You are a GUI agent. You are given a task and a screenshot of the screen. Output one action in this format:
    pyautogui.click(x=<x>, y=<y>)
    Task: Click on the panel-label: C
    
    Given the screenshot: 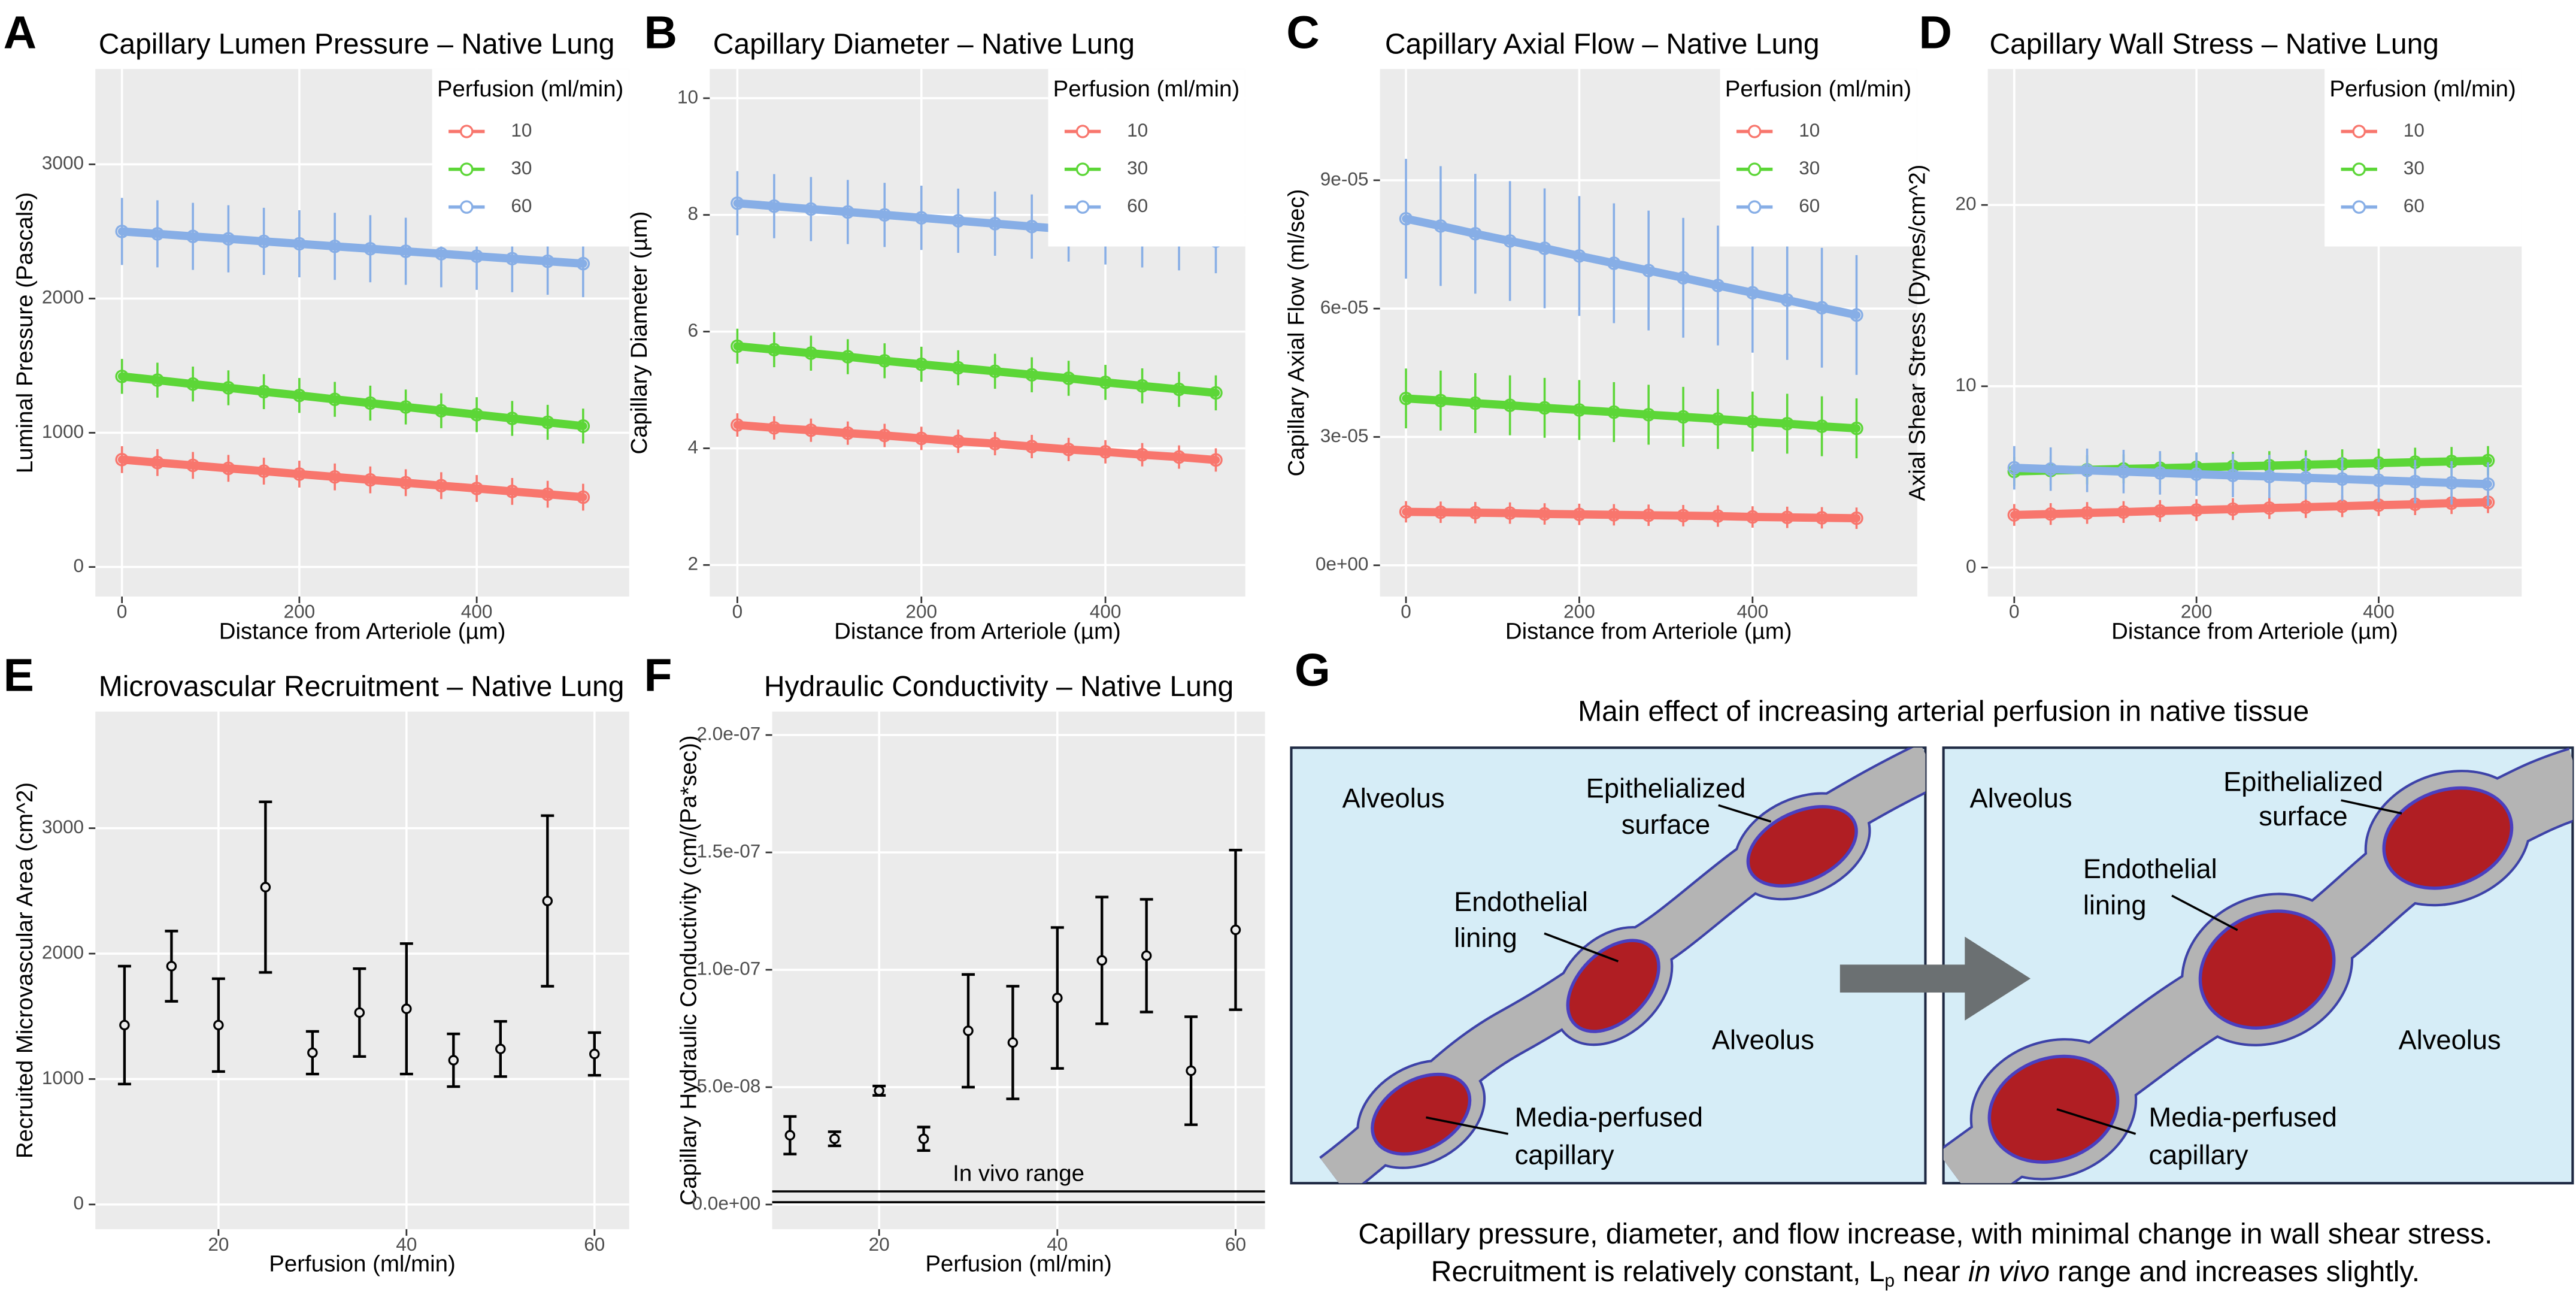 What is the action you would take?
    pyautogui.click(x=1302, y=33)
    